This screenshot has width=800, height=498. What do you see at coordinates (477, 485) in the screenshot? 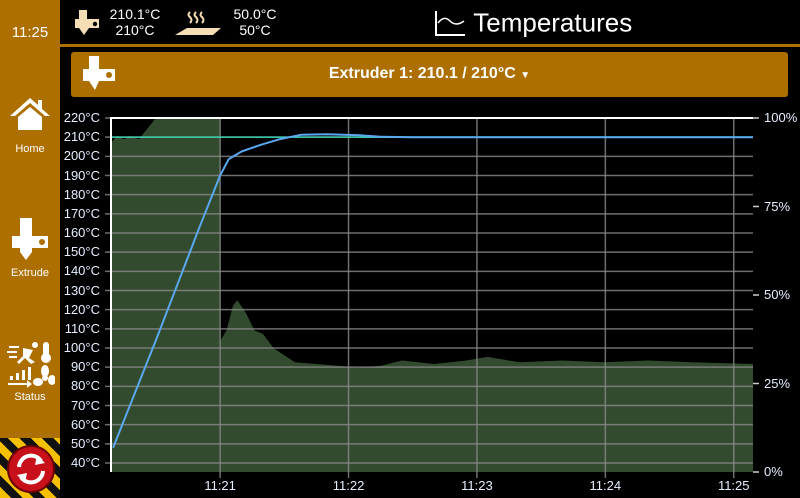
I see `x-tick-label: 11:23` at bounding box center [477, 485].